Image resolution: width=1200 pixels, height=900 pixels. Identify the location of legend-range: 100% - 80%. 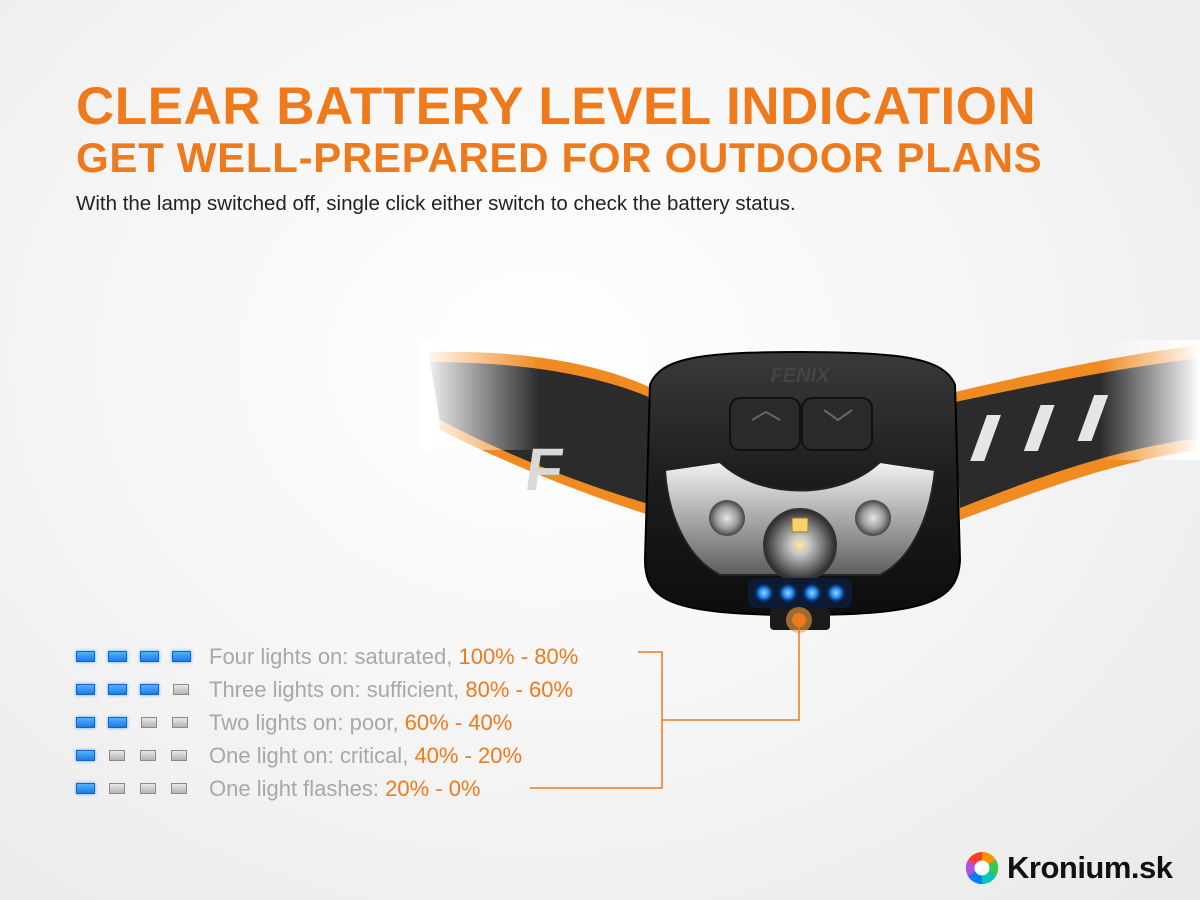
(518, 656).